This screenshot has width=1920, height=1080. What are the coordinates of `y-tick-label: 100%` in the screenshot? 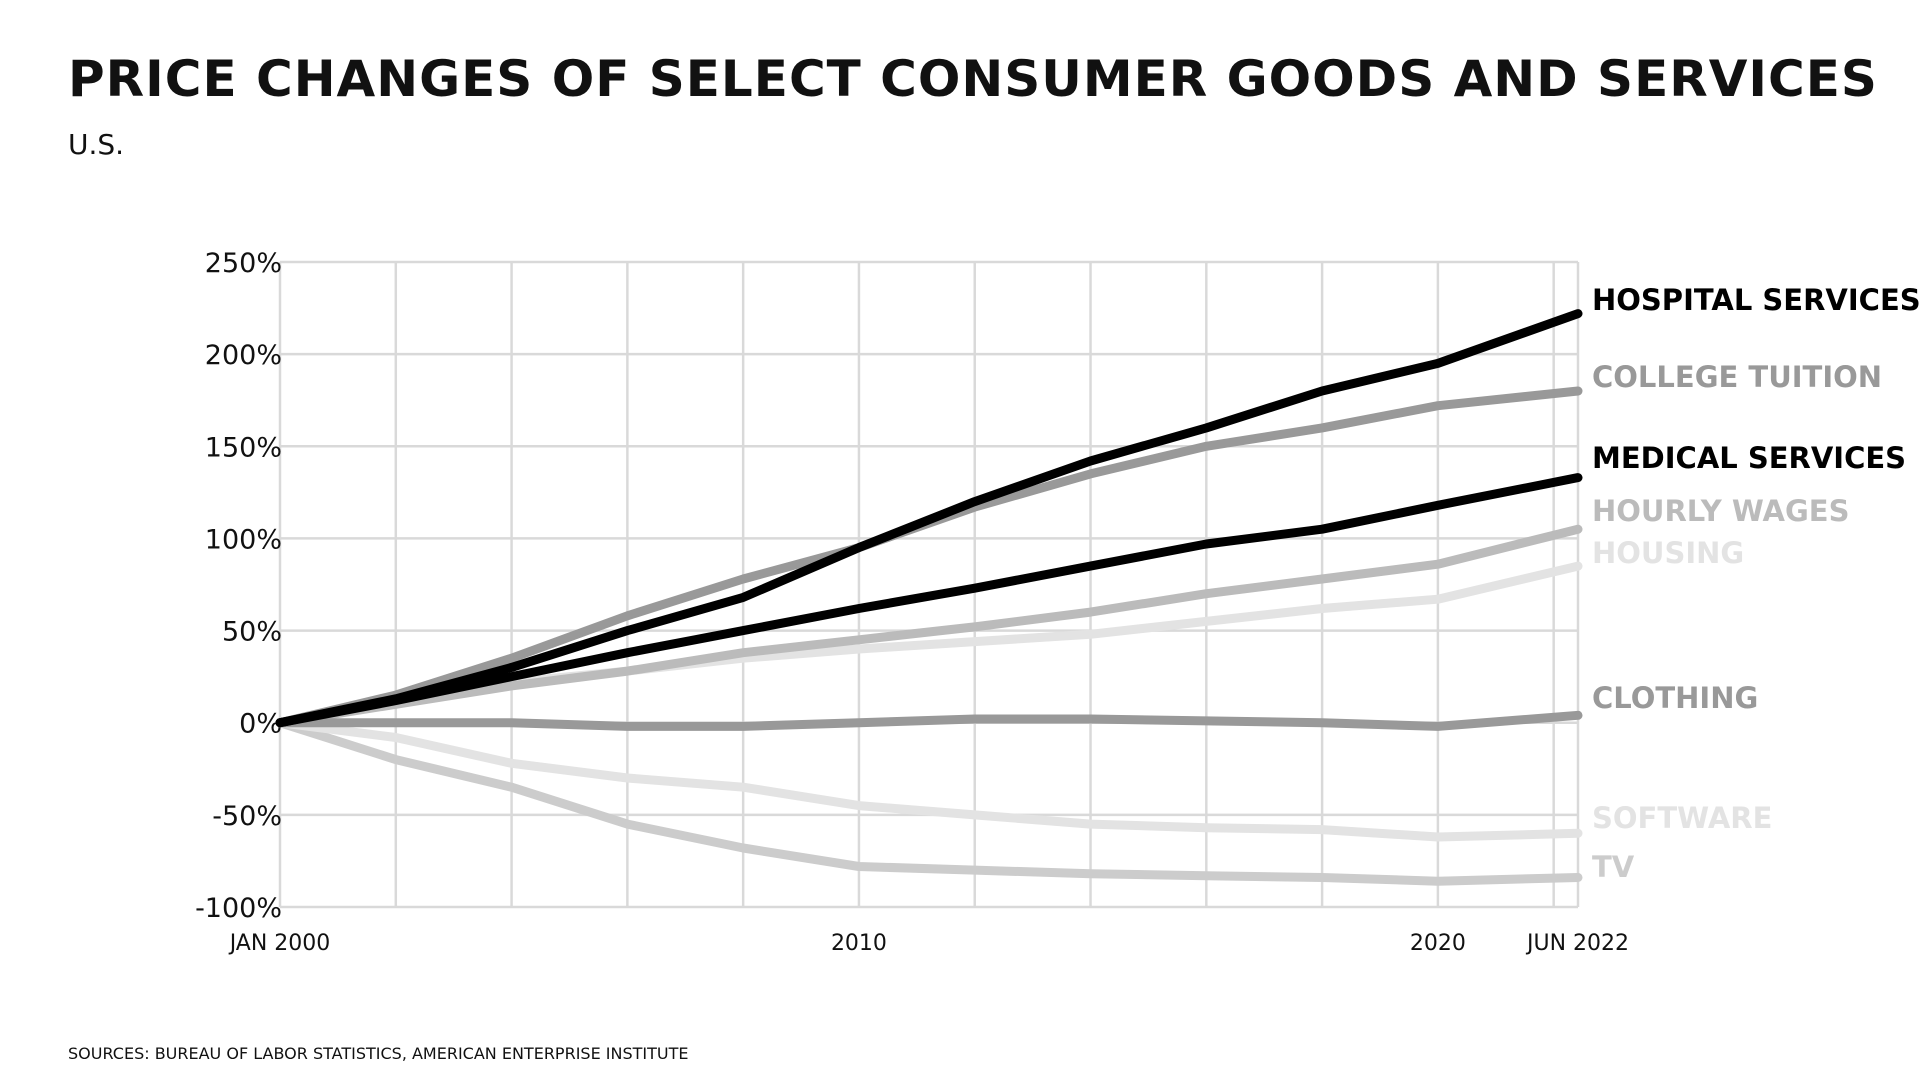 It's located at (243, 539).